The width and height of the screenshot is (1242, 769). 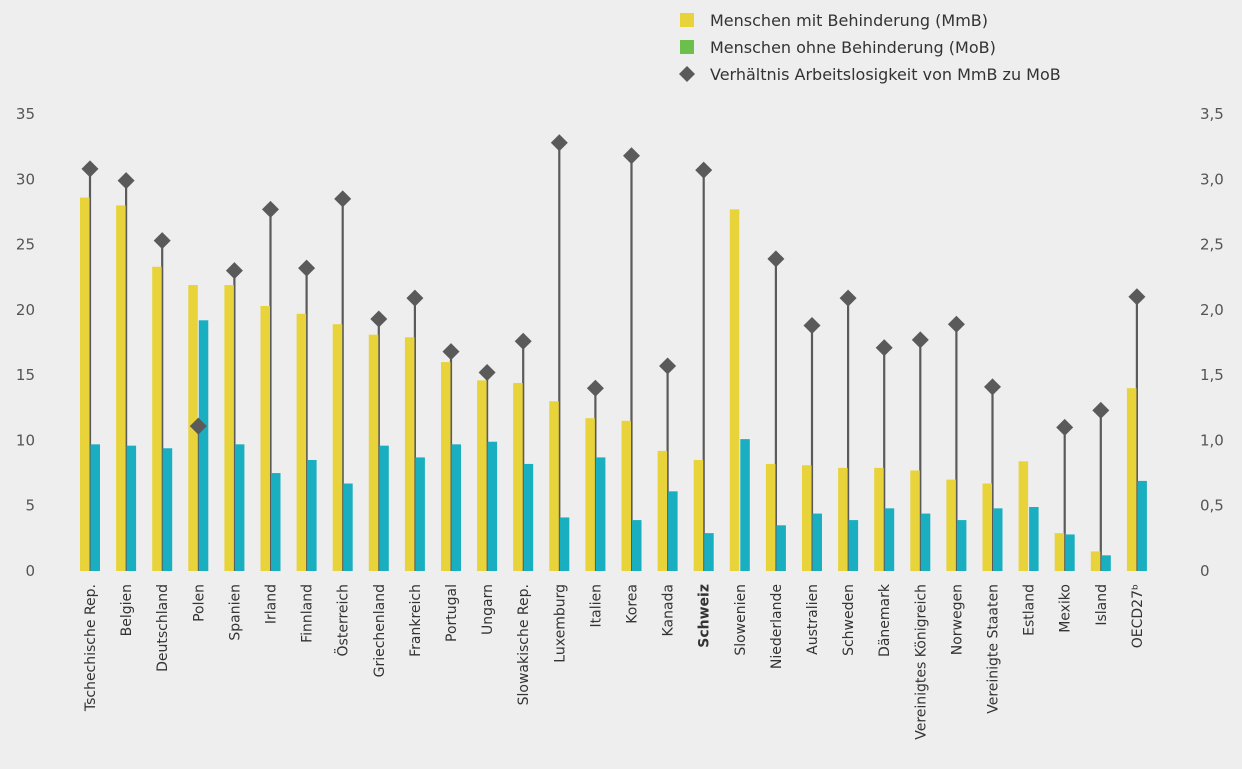 What do you see at coordinates (1212, 179) in the screenshot?
I see `y-right-tick-label: 3,0` at bounding box center [1212, 179].